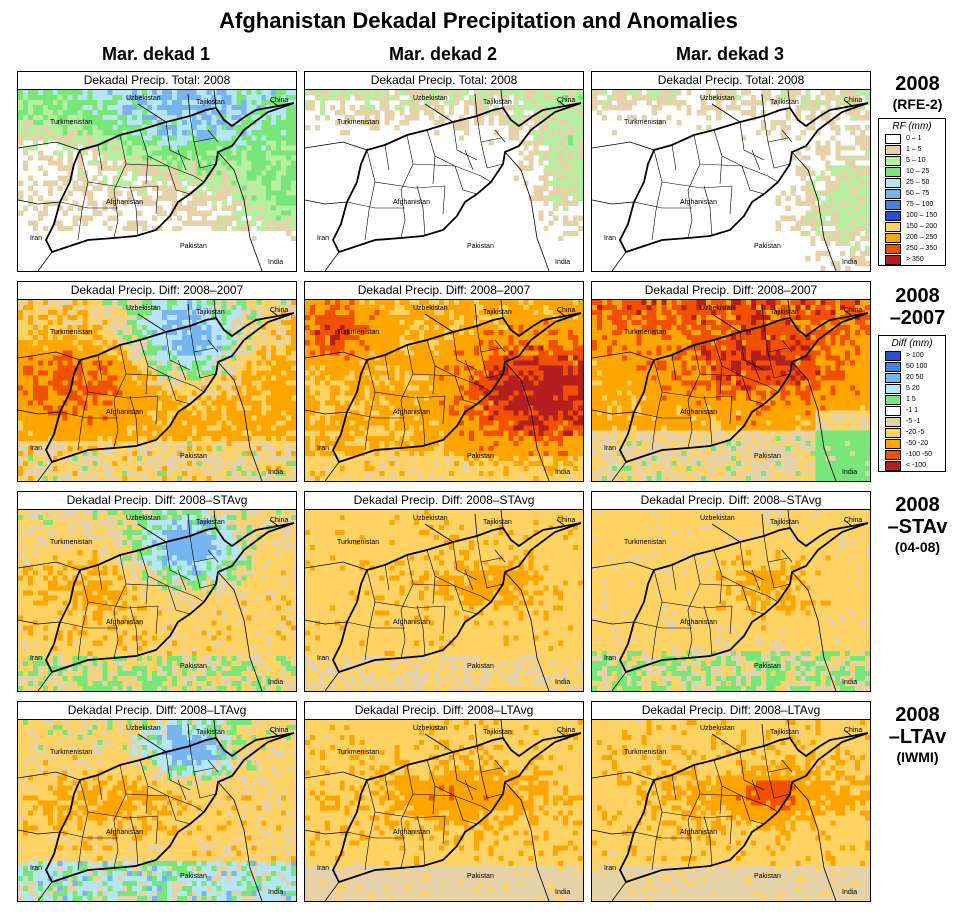 Image resolution: width=957 pixels, height=917 pixels. What do you see at coordinates (919, 204) in the screenshot?
I see `legend-label: 75 – 100` at bounding box center [919, 204].